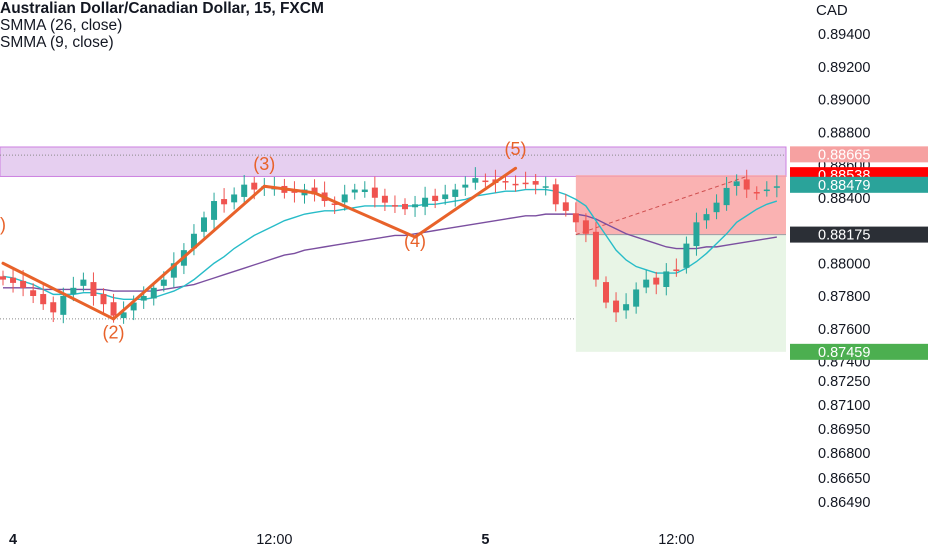  Describe the element at coordinates (844, 503) in the screenshot. I see `y-tick-label: 0.86490` at that location.